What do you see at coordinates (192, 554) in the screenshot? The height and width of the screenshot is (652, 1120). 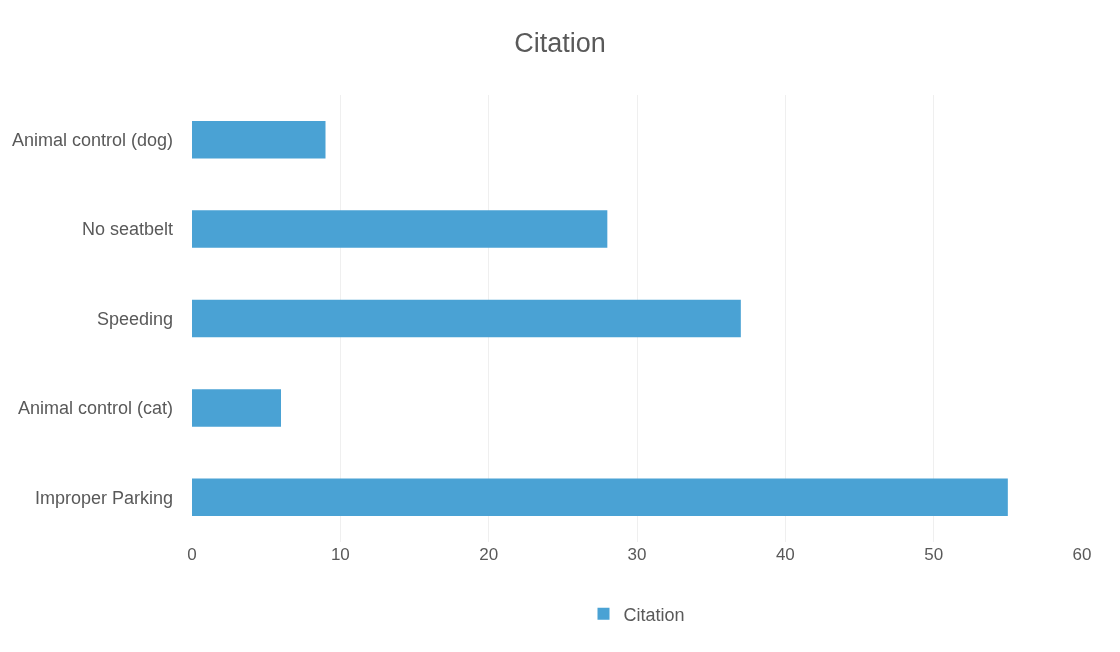 I see `x-tick-label: 0` at bounding box center [192, 554].